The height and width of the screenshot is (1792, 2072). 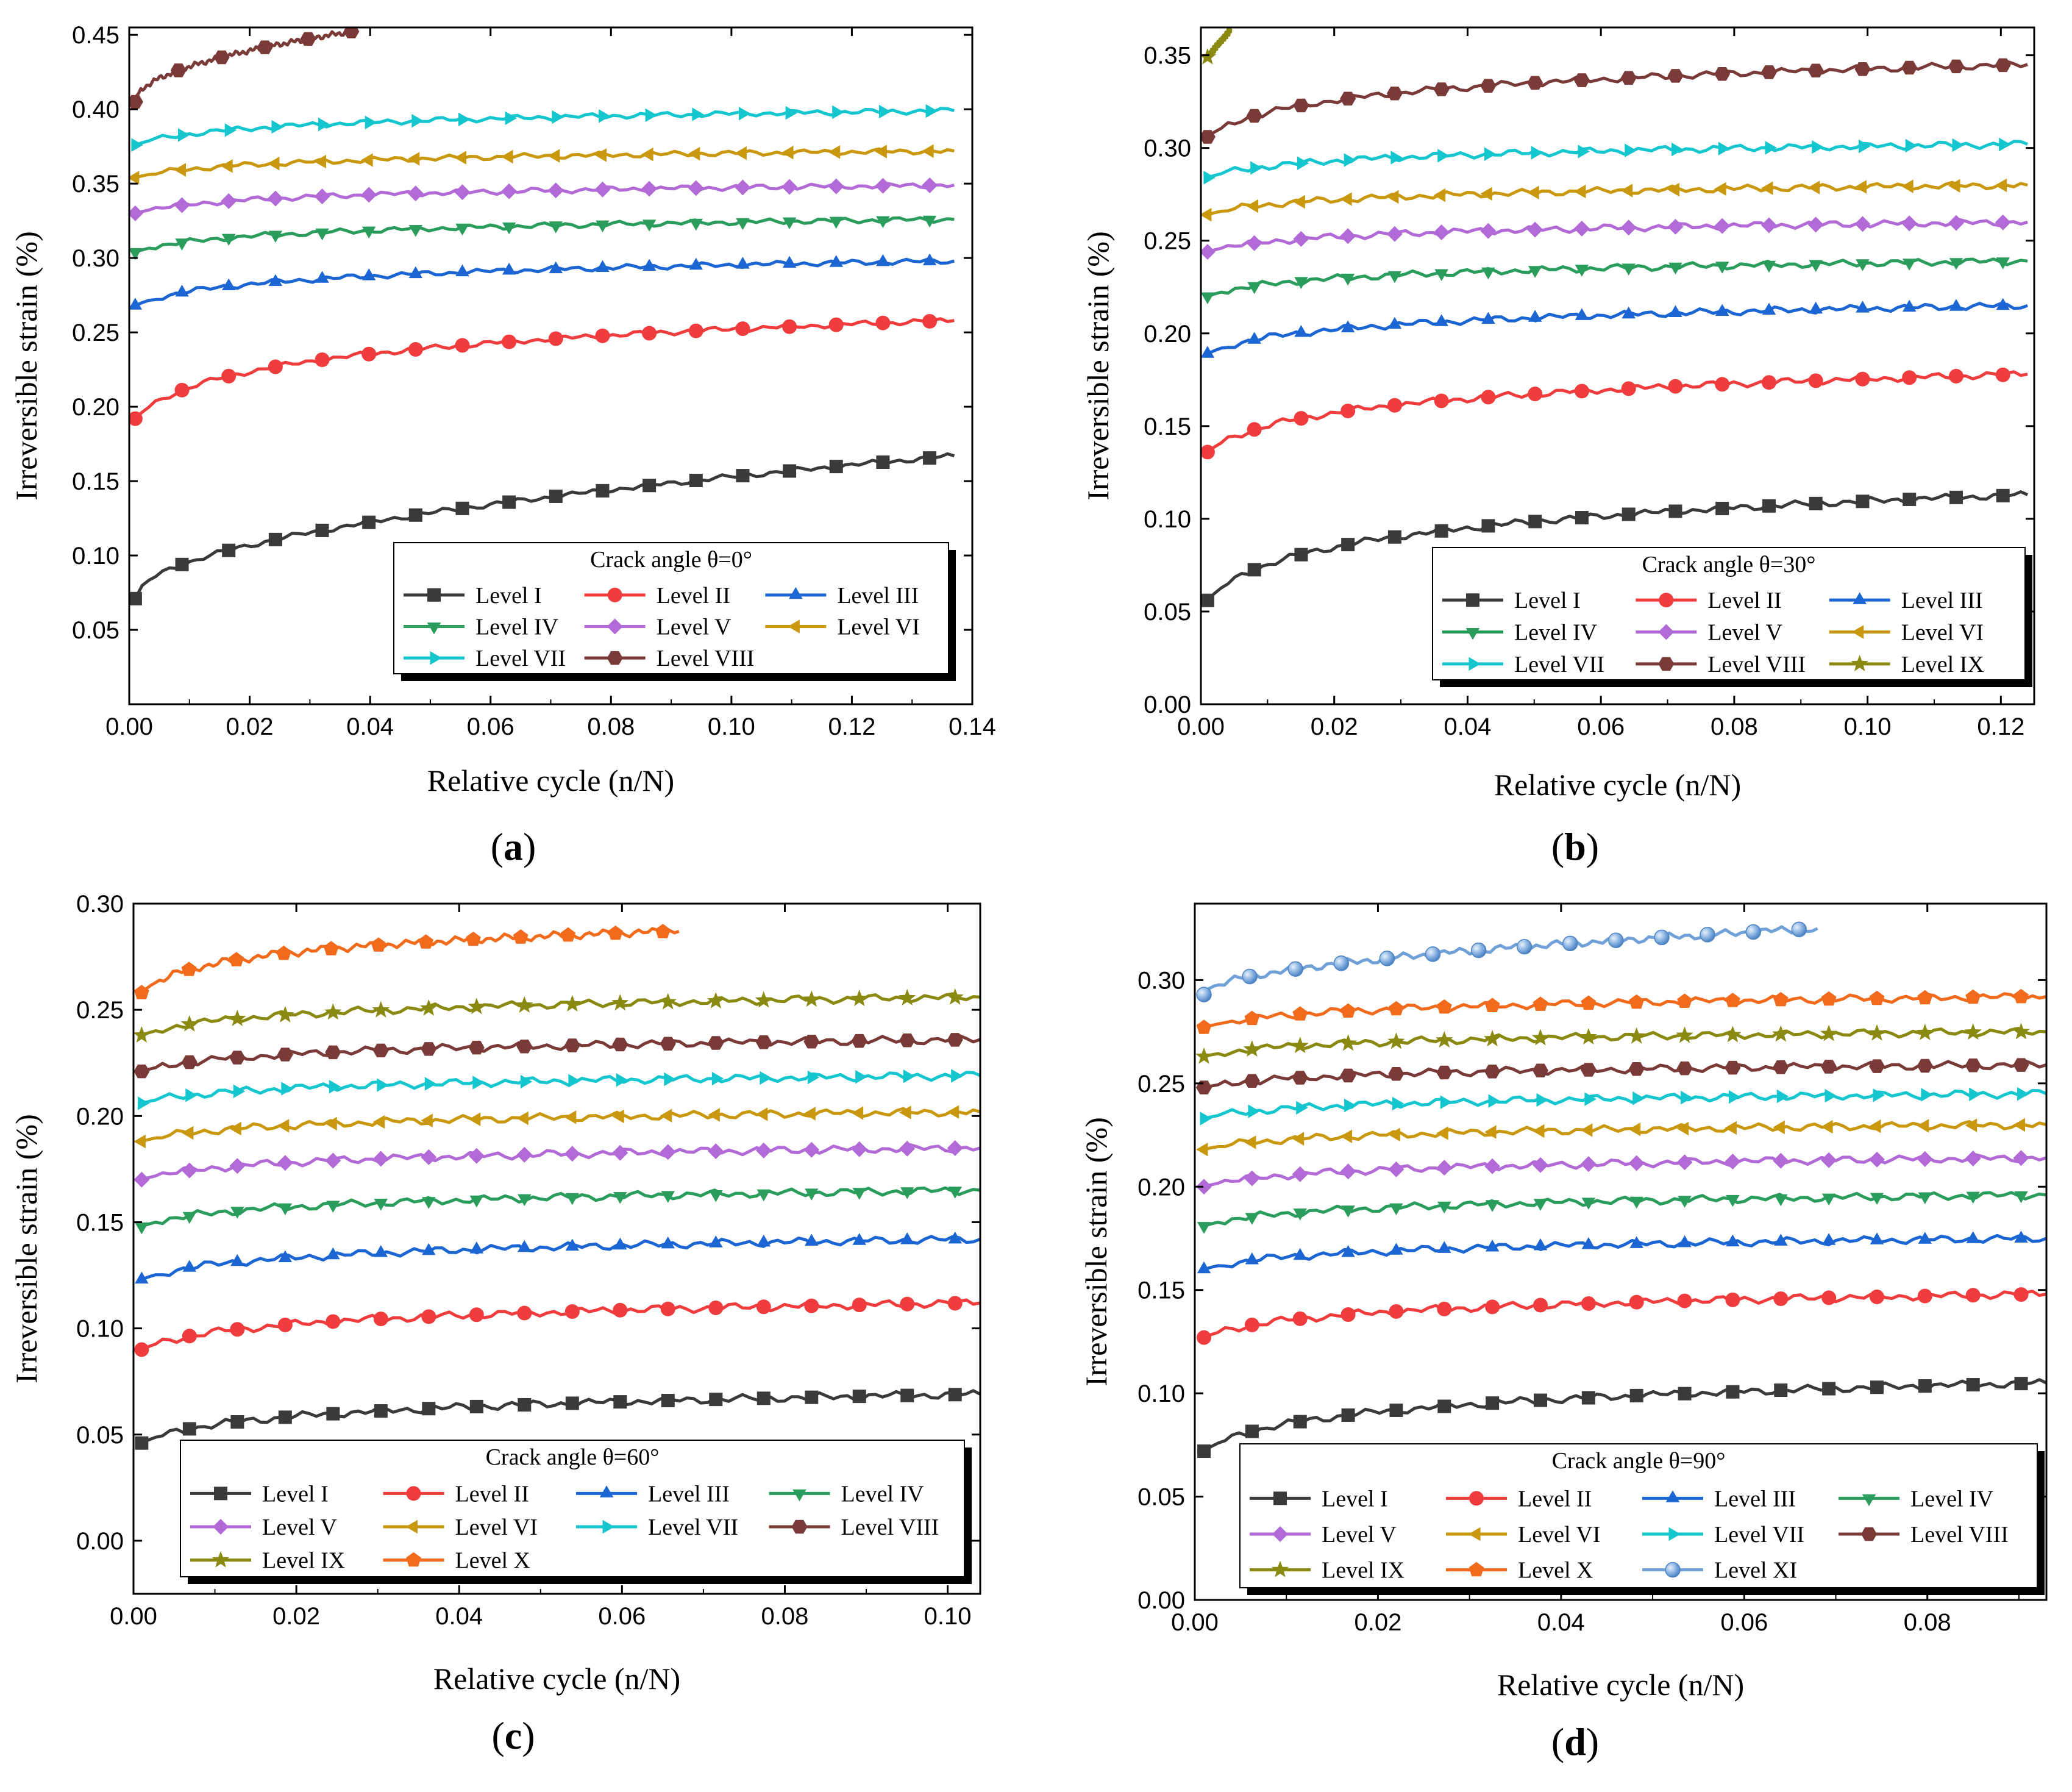 What do you see at coordinates (95, 35) in the screenshot?
I see `y-tick-label: 0.45` at bounding box center [95, 35].